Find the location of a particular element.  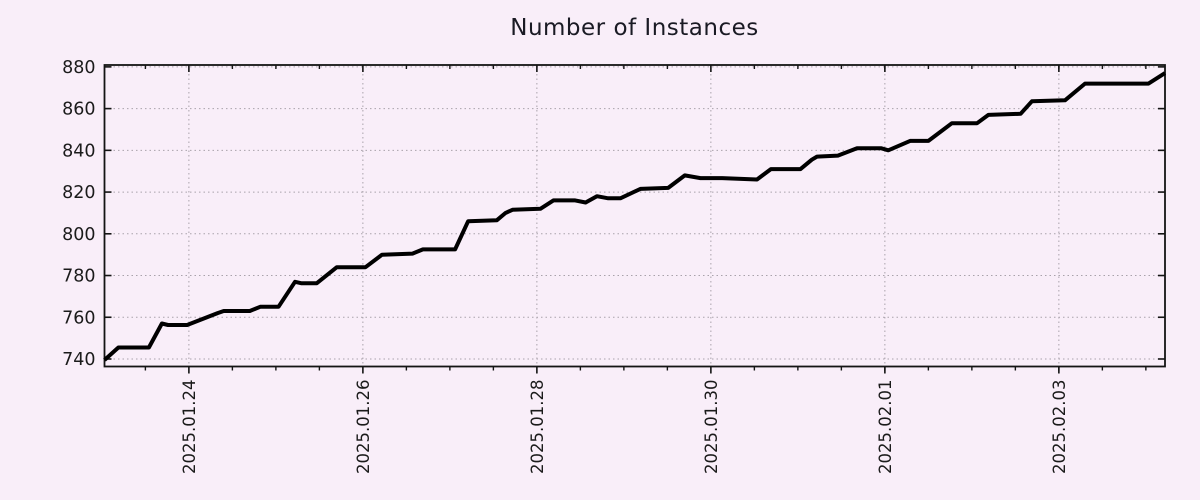

chart-title: Number of Instances is located at coordinates (634, 28).